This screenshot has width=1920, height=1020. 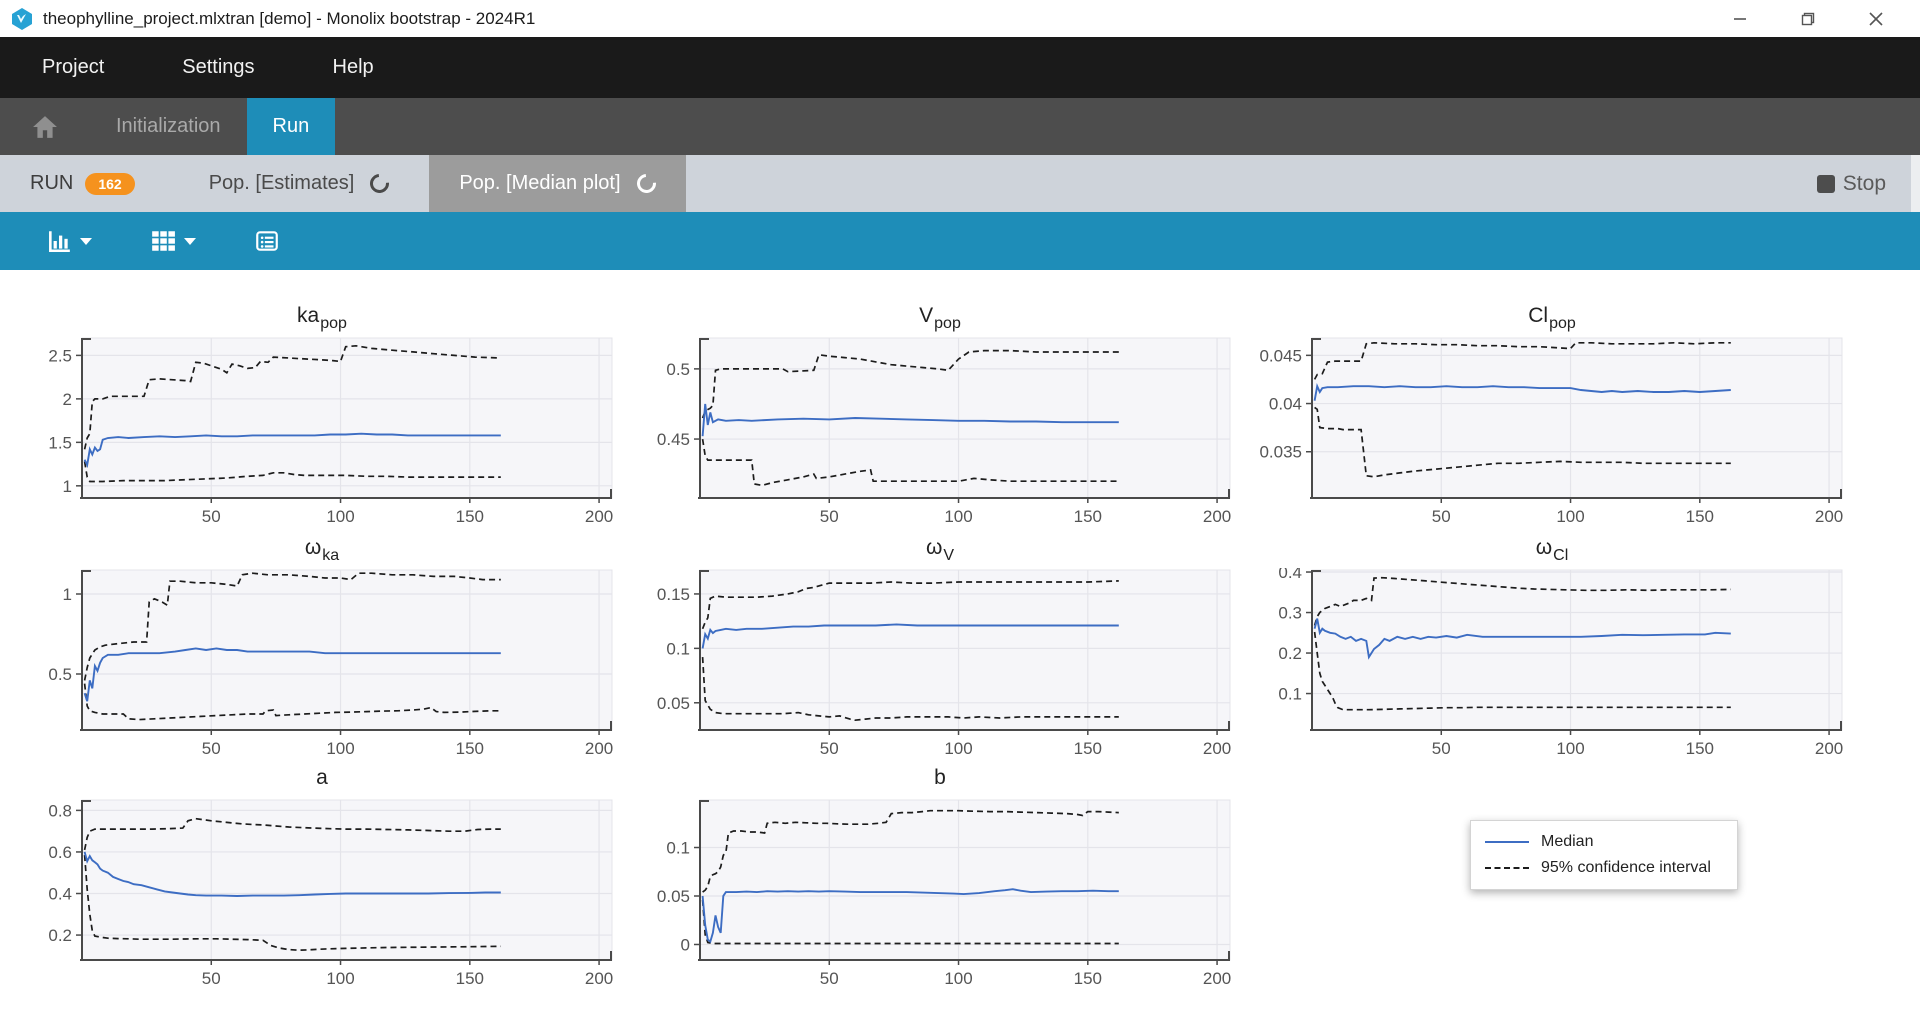 What do you see at coordinates (1507, 868) in the screenshot?
I see `ci-line-sample` at bounding box center [1507, 868].